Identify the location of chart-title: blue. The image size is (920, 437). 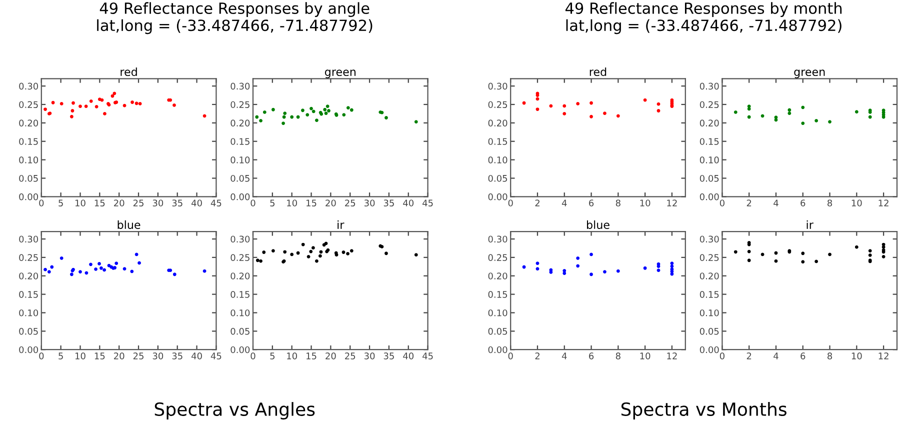
(129, 224).